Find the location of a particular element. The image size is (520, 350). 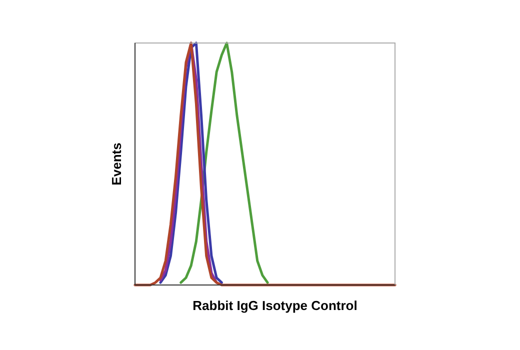

y-axis-title: Events is located at coordinates (116, 164).